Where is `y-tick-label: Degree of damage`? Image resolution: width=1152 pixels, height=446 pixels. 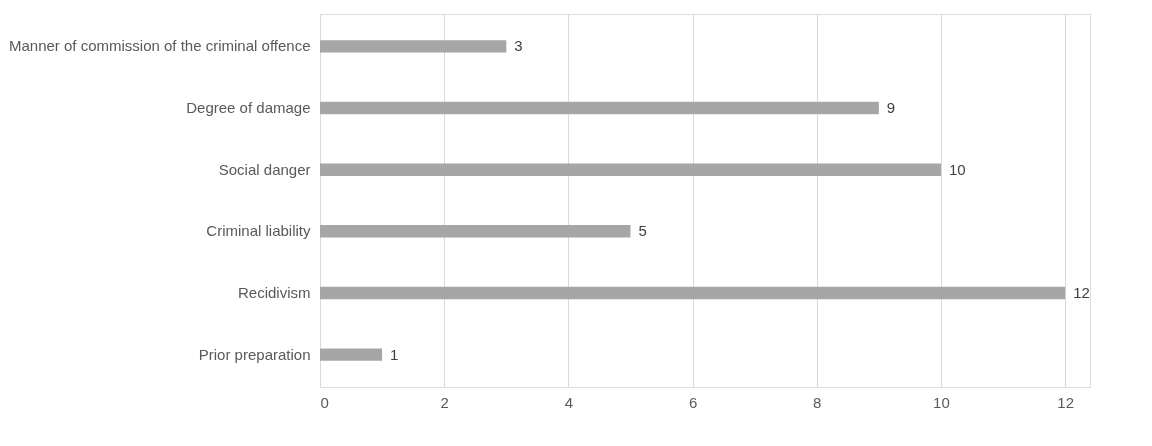 y-tick-label: Degree of damage is located at coordinates (248, 108).